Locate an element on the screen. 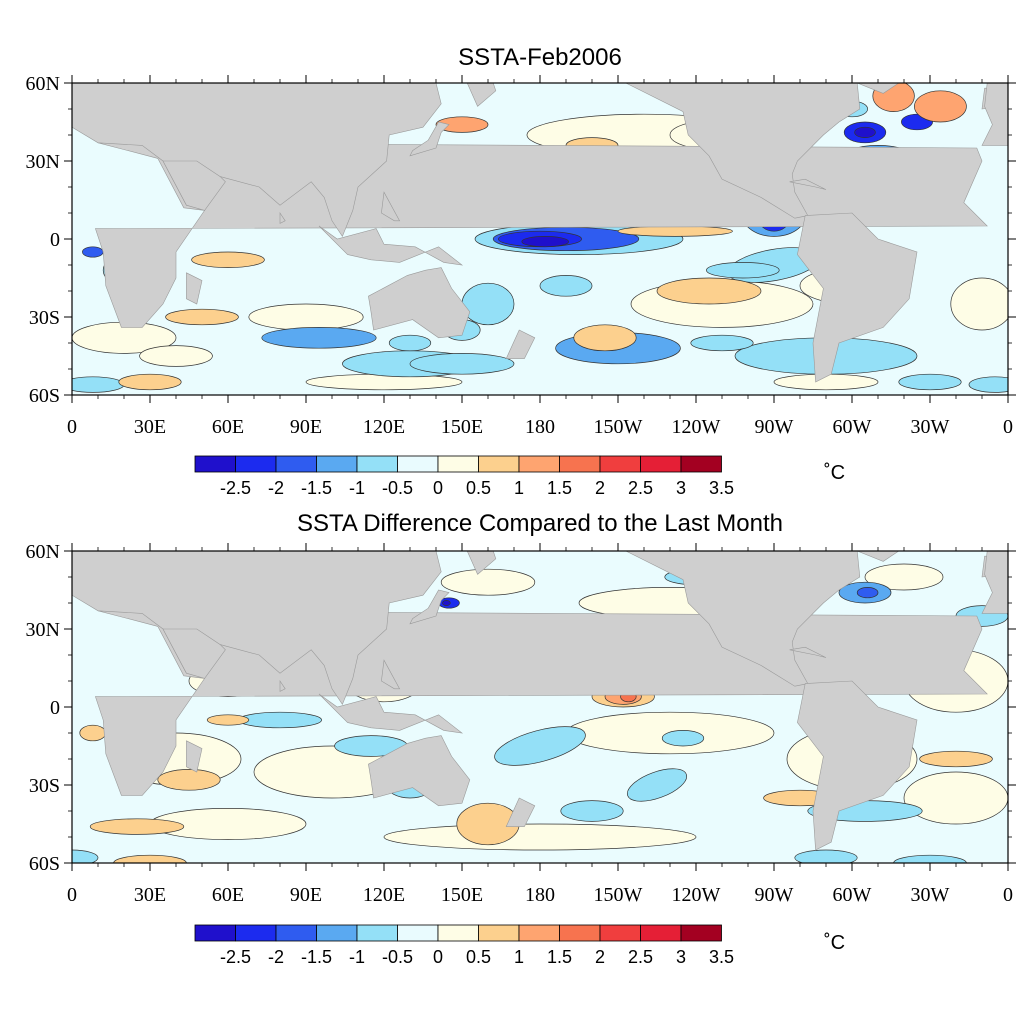 This screenshot has height=1024, width=1024. top-colorbar-label: -1 is located at coordinates (357, 488).